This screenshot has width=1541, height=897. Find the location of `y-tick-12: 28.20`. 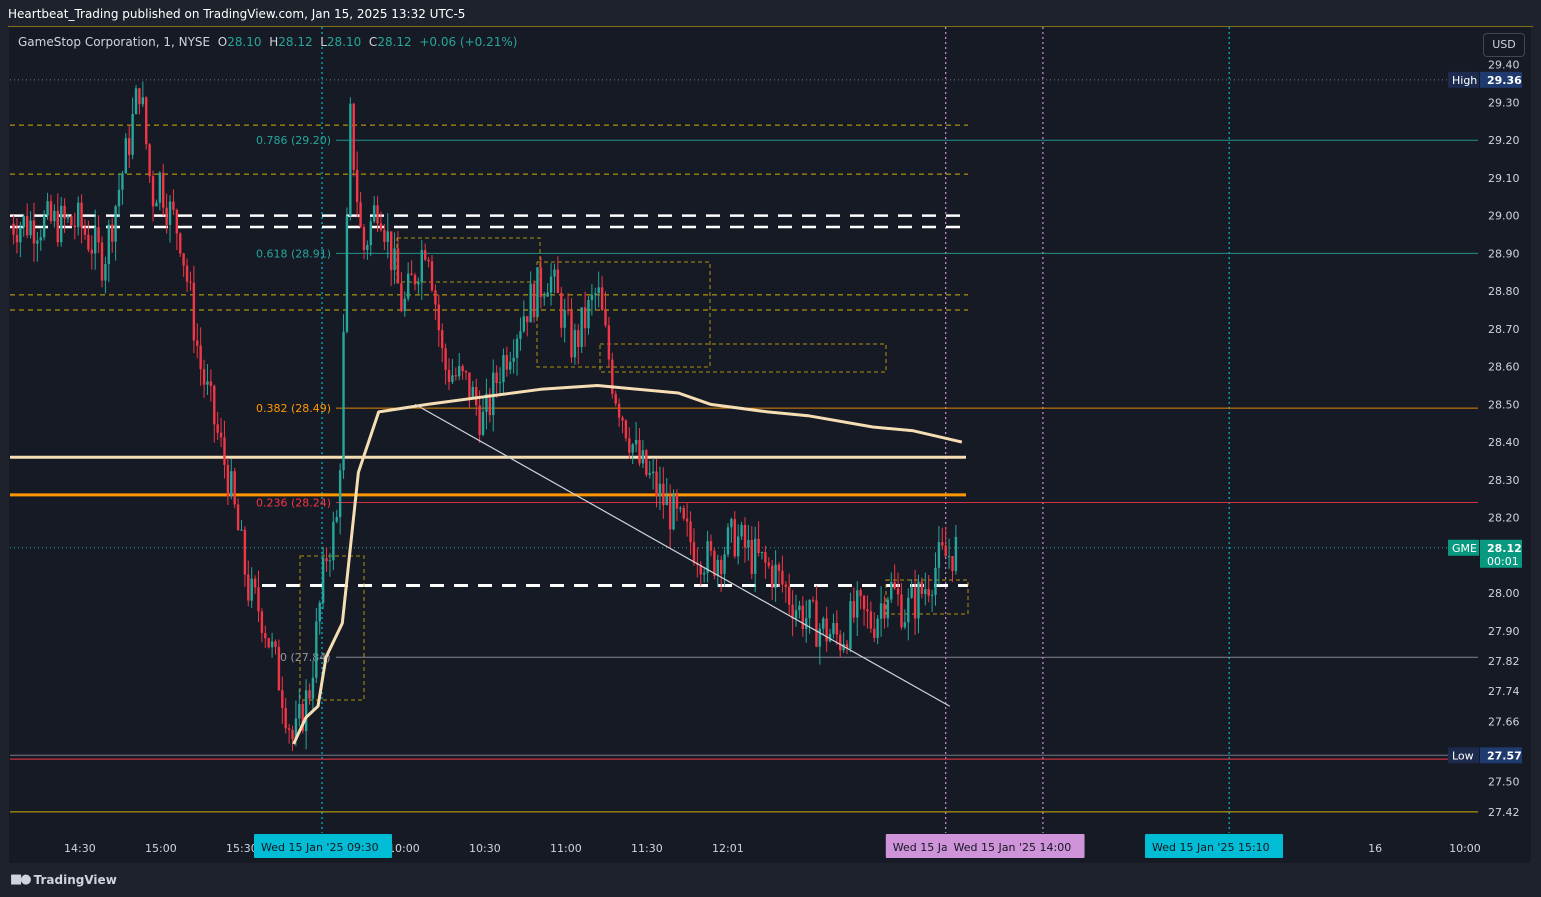

y-tick-12: 28.20 is located at coordinates (1504, 518).